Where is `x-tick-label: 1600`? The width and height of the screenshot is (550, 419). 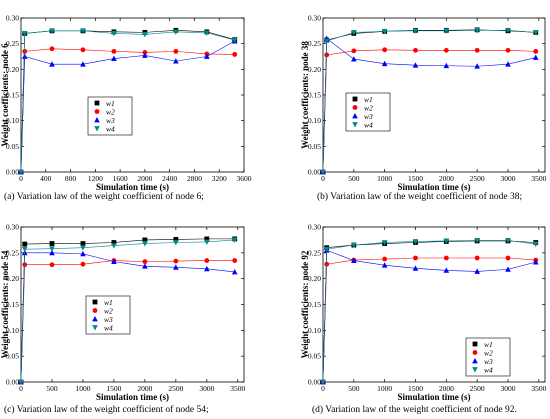
x-tick-label: 1600 is located at coordinates (120, 178).